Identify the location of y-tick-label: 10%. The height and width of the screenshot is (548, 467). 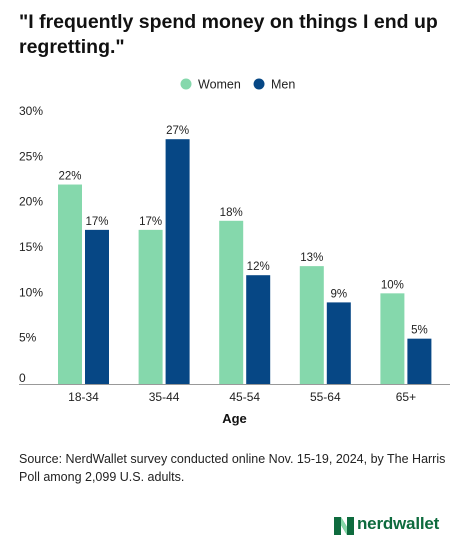
(31, 292).